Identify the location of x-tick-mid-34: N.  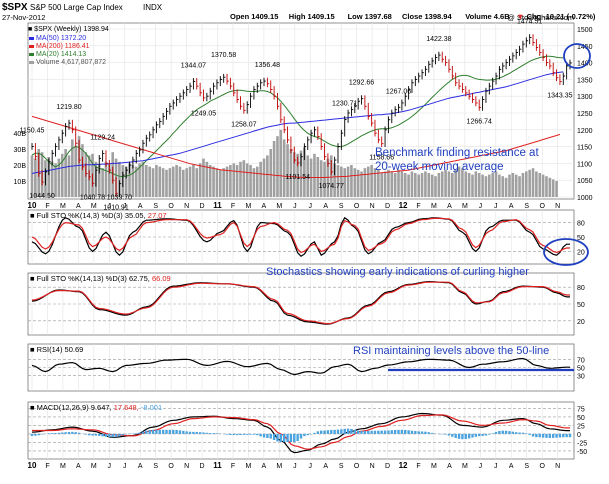
(557, 206).